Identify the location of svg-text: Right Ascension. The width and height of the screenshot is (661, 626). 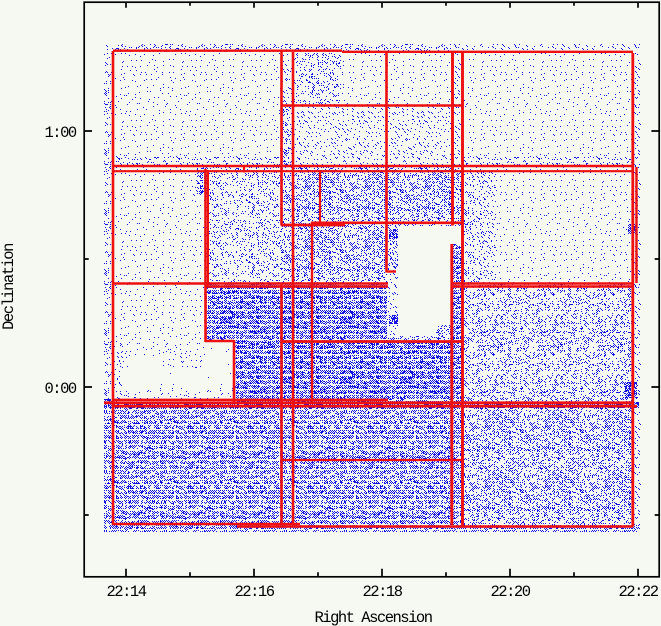
(372, 617).